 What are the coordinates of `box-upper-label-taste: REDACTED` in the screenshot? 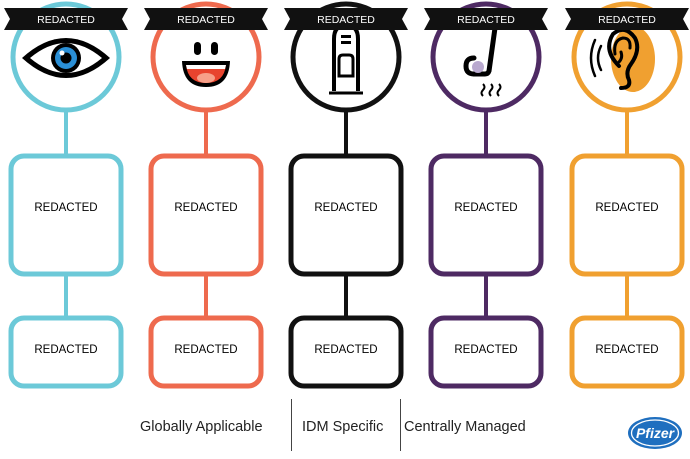 It's located at (205, 208).